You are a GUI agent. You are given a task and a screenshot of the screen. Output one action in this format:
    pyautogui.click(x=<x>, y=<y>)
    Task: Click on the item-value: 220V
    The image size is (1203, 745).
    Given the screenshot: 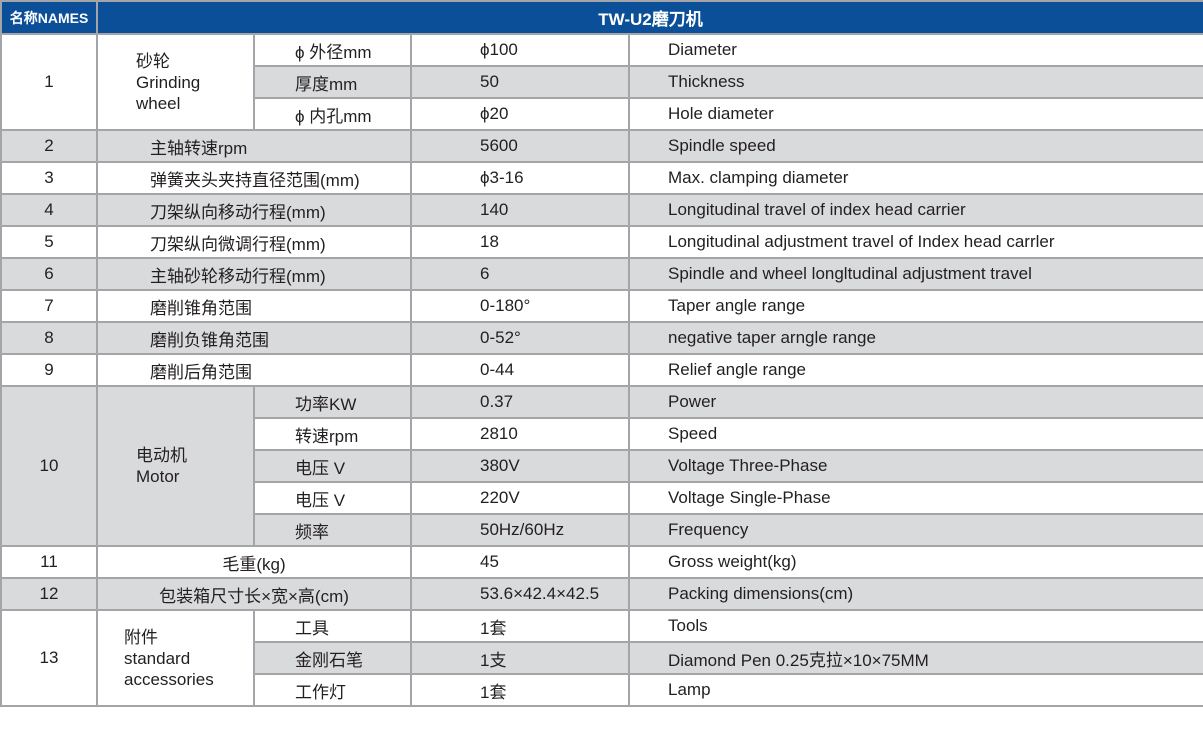 What is the action you would take?
    pyautogui.click(x=520, y=498)
    